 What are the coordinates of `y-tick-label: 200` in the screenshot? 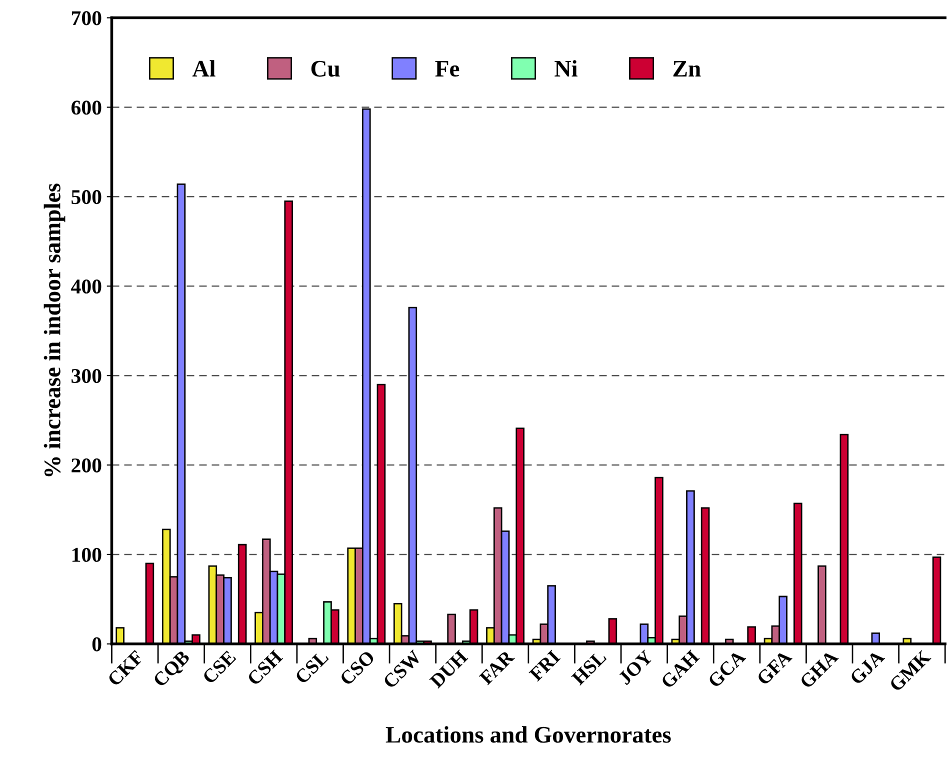 It's located at (87, 465).